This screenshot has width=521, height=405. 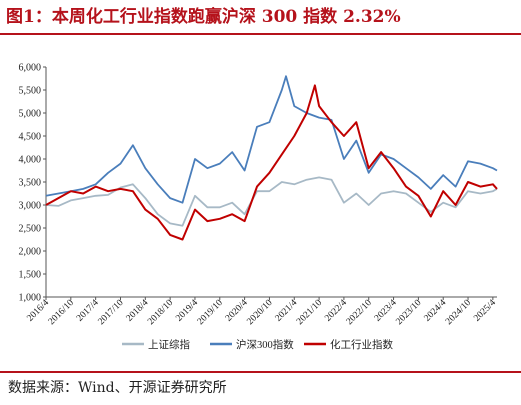 I want to click on x-tick-label: 2019/10, so click(x=210, y=312).